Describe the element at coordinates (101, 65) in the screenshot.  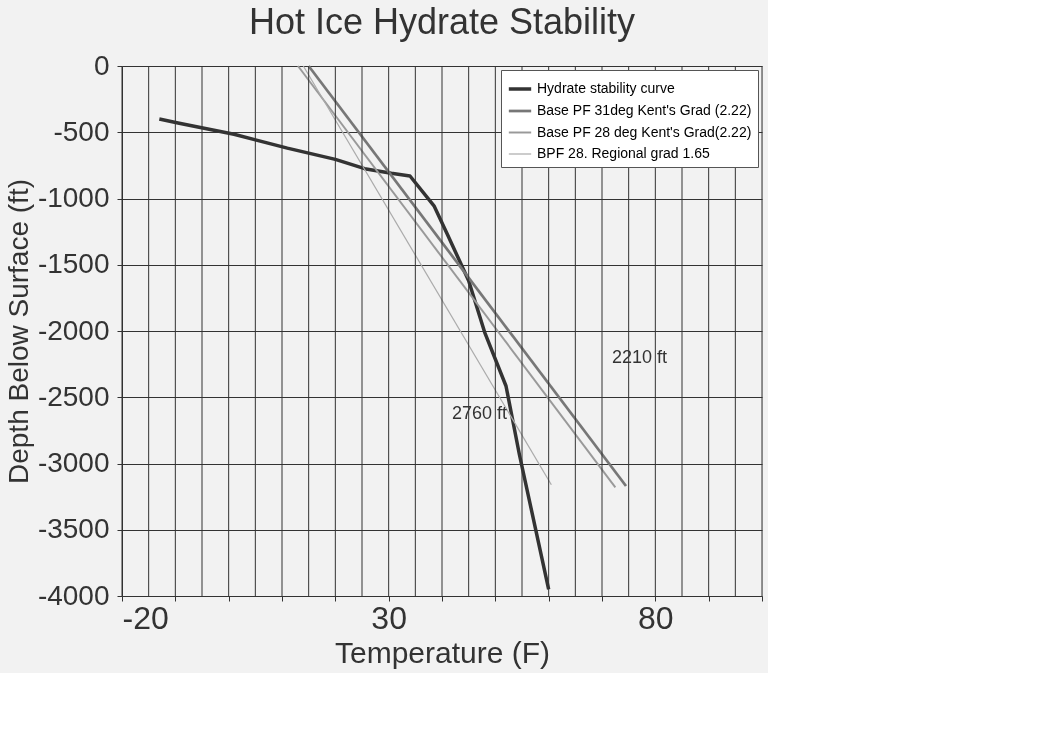
I see `y-tick-label: 0` at that location.